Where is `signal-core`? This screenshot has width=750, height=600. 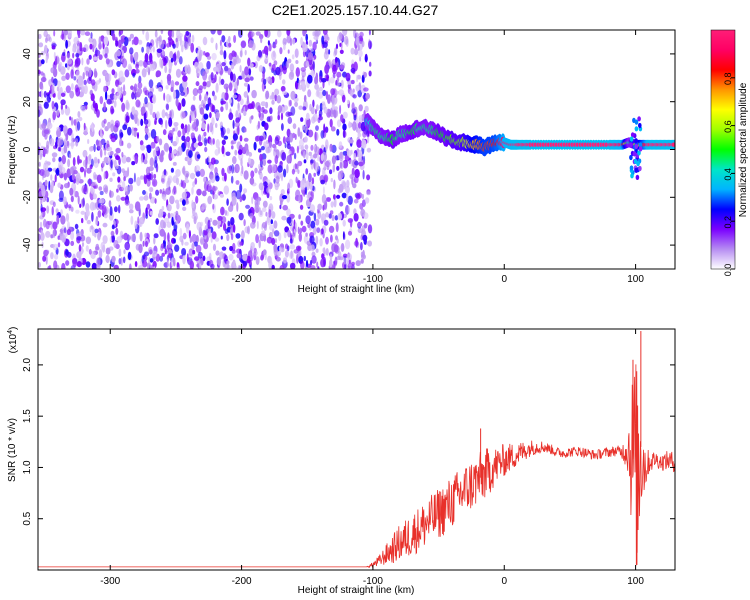 signal-core is located at coordinates (673, 144).